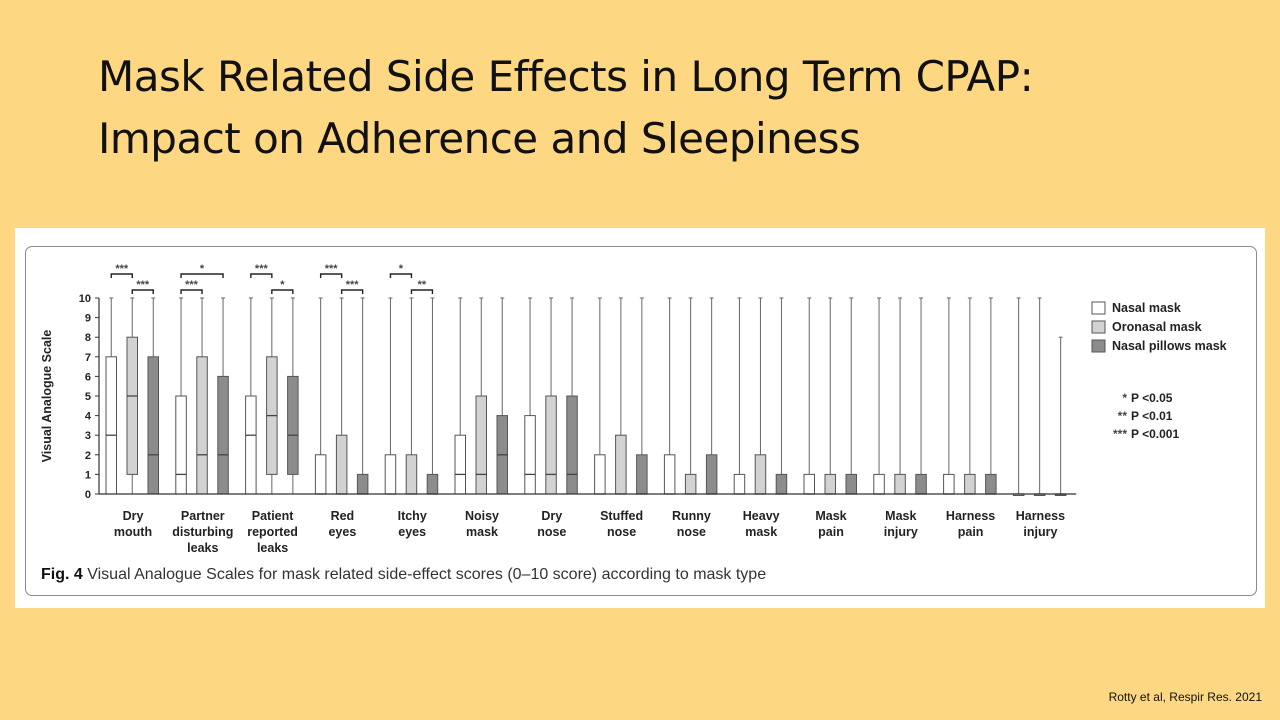 Image resolution: width=1280 pixels, height=720 pixels. I want to click on significance-legend-symbol: ***, so click(1120, 434).